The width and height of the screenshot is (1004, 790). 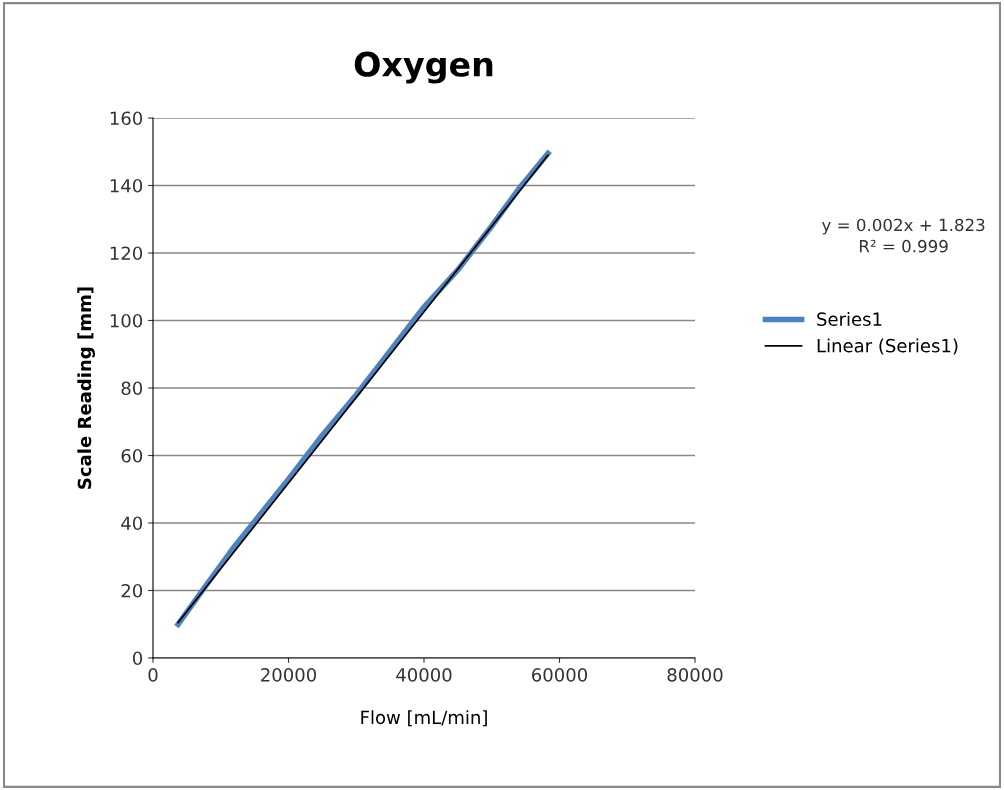 What do you see at coordinates (137, 658) in the screenshot?
I see `y-tick-label: 0` at bounding box center [137, 658].